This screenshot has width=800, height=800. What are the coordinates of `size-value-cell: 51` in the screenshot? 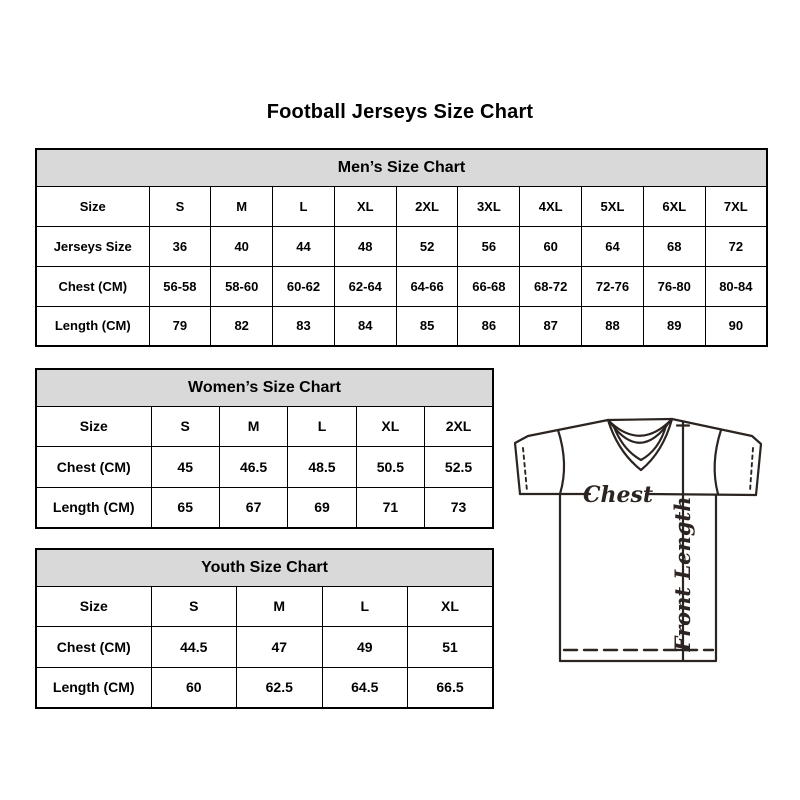 It's located at (450, 647).